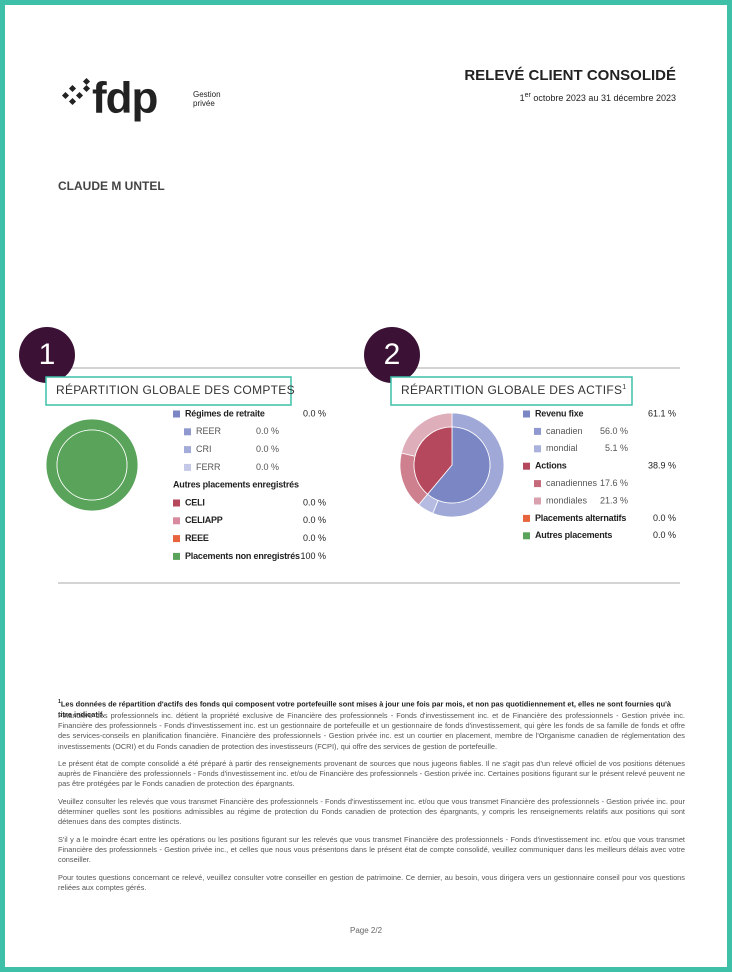  Describe the element at coordinates (624, 387) in the screenshot. I see `title-mark: 1` at that location.